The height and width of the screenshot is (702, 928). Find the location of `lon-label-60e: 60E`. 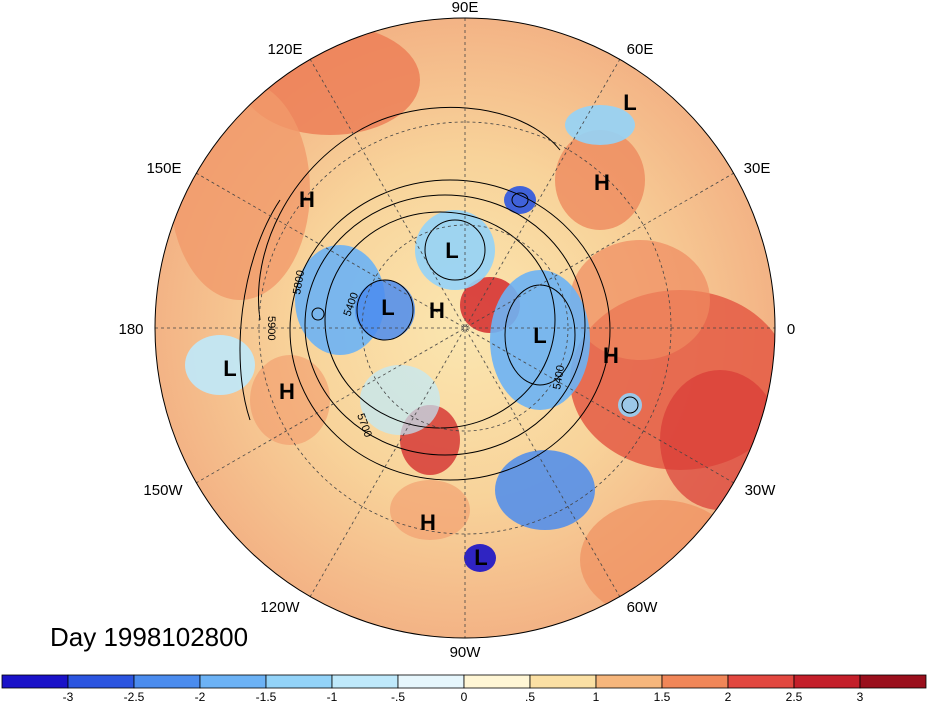

lon-label-60e: 60E is located at coordinates (640, 49).